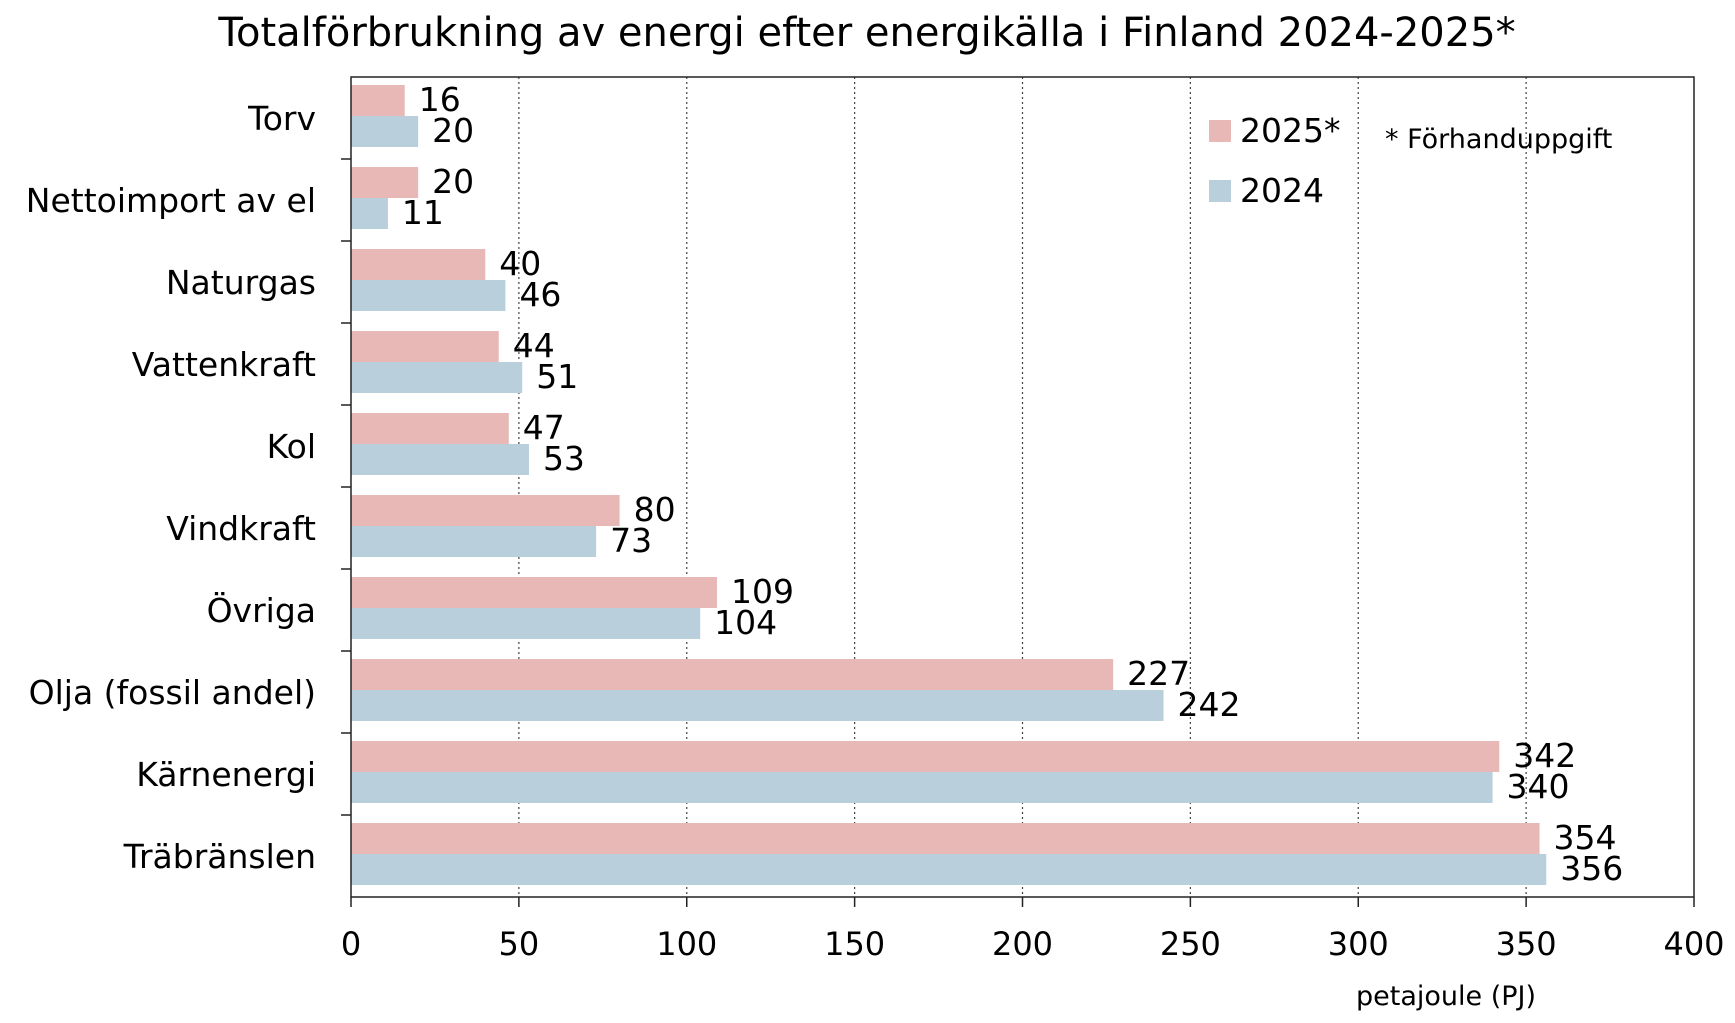 The image size is (1735, 1023). Describe the element at coordinates (281, 118) in the screenshot. I see `category-label: Torv` at that location.